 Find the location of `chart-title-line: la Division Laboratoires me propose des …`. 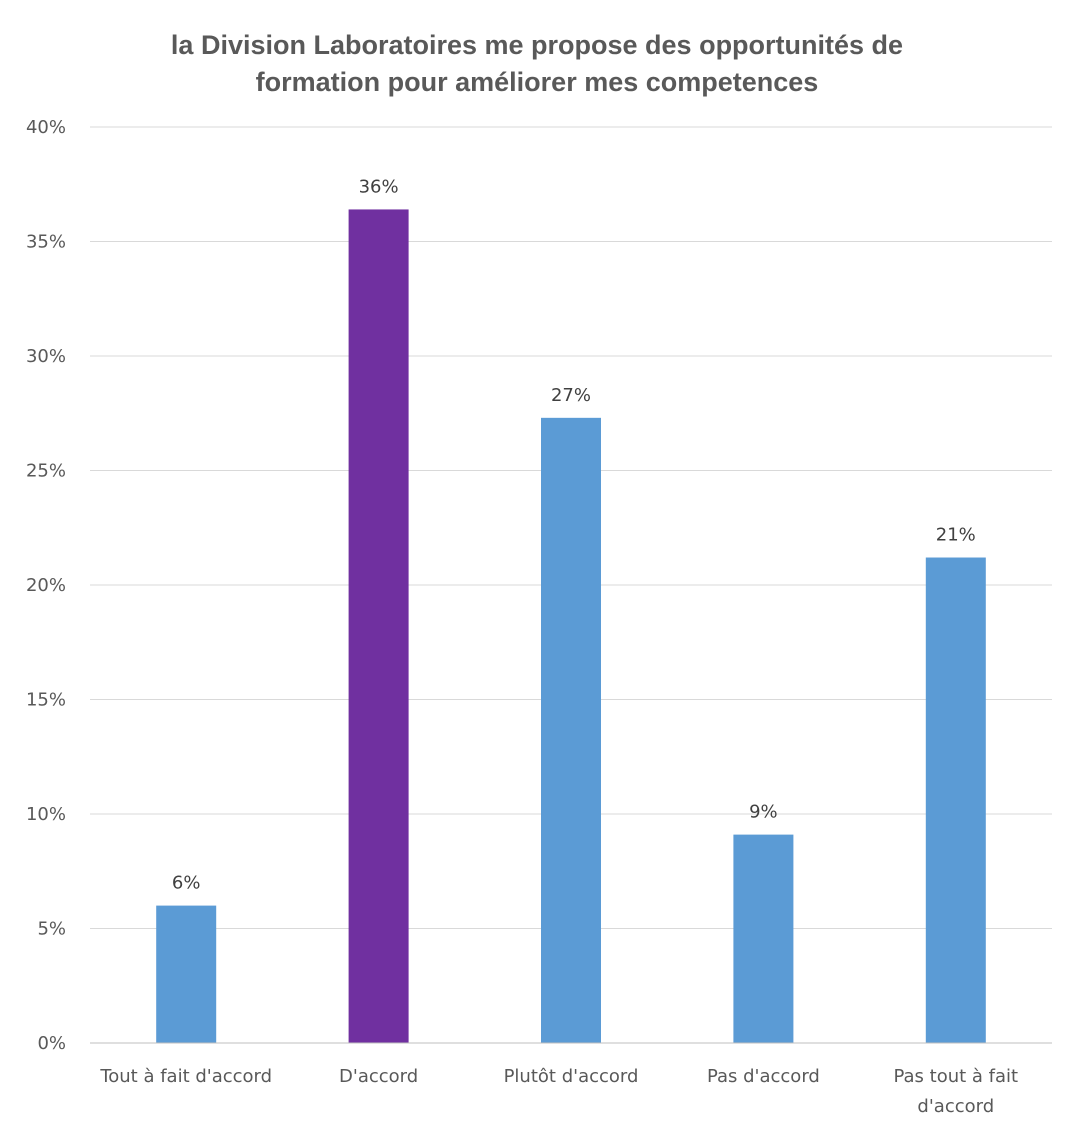

chart-title-line: la Division Laboratoires me propose des … is located at coordinates (537, 45).